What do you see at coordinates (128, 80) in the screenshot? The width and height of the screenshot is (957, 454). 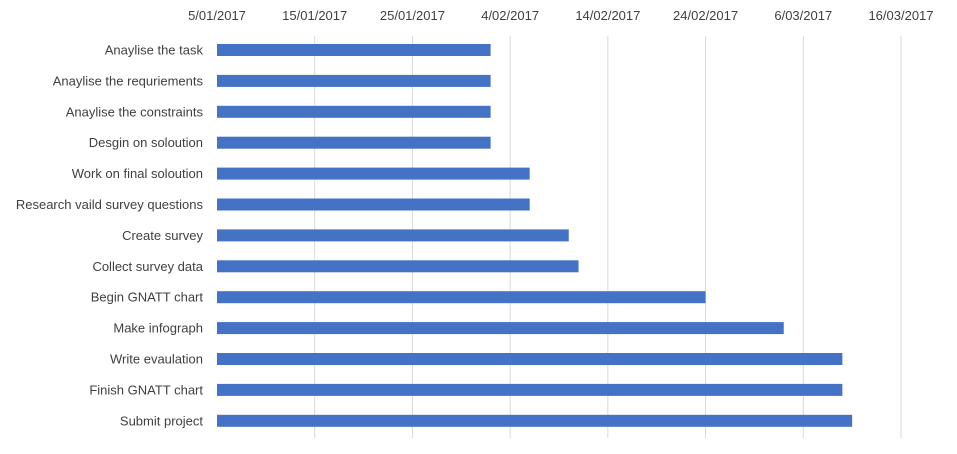 I see `task-label: Anaylise the requriements` at bounding box center [128, 80].